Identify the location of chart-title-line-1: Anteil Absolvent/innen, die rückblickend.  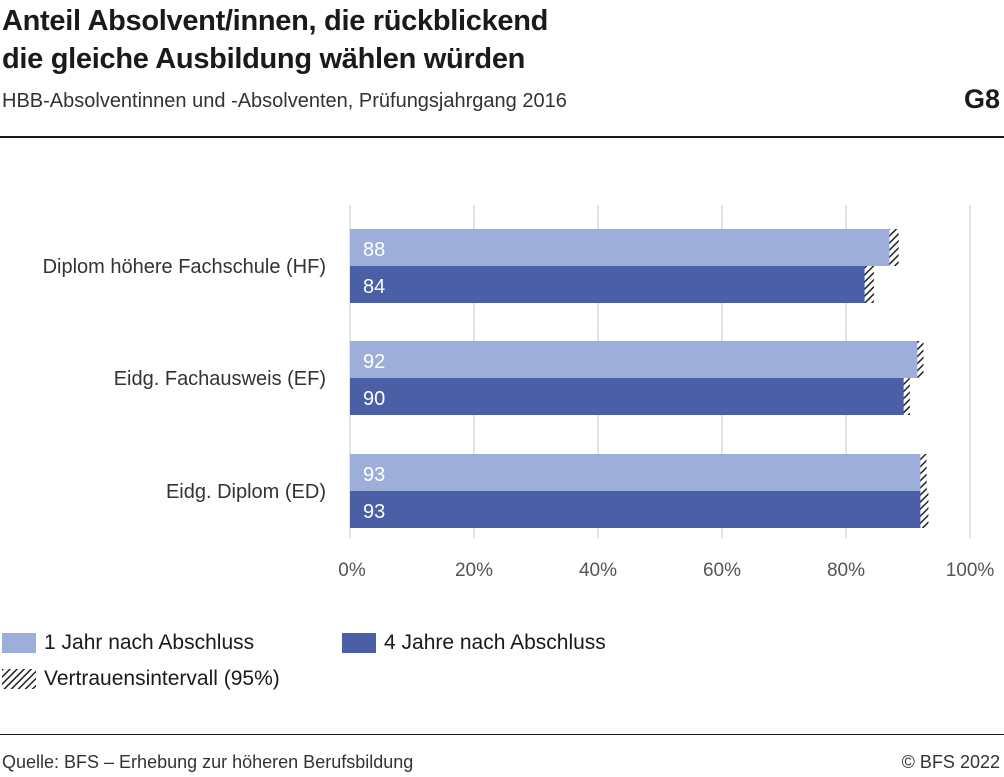
(275, 21).